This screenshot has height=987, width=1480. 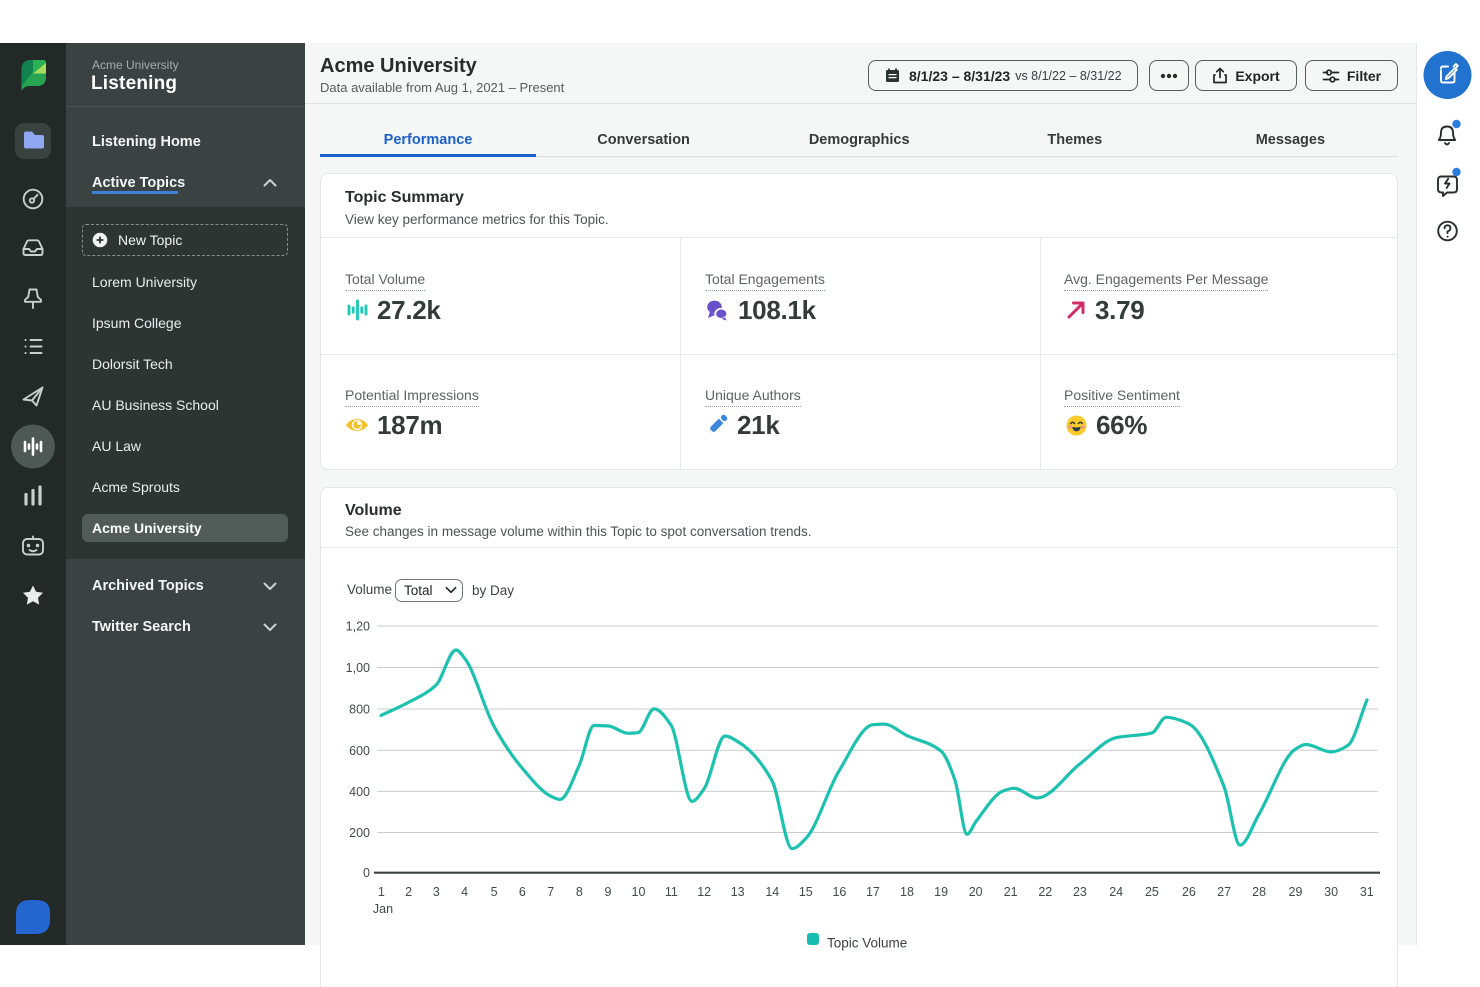 What do you see at coordinates (359, 710) in the screenshot?
I see `svg-text: 800` at bounding box center [359, 710].